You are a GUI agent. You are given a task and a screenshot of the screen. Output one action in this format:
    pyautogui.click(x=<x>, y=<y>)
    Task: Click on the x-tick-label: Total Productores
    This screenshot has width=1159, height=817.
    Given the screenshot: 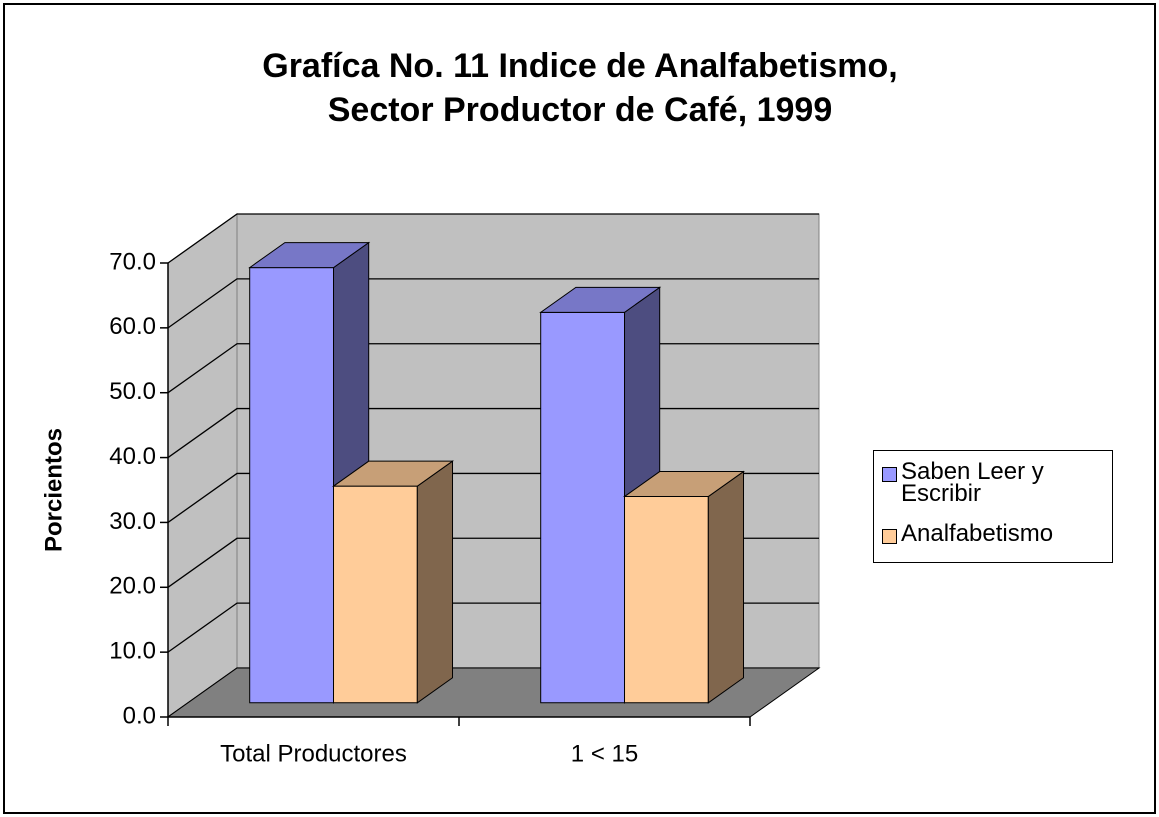 What is the action you would take?
    pyautogui.click(x=313, y=753)
    